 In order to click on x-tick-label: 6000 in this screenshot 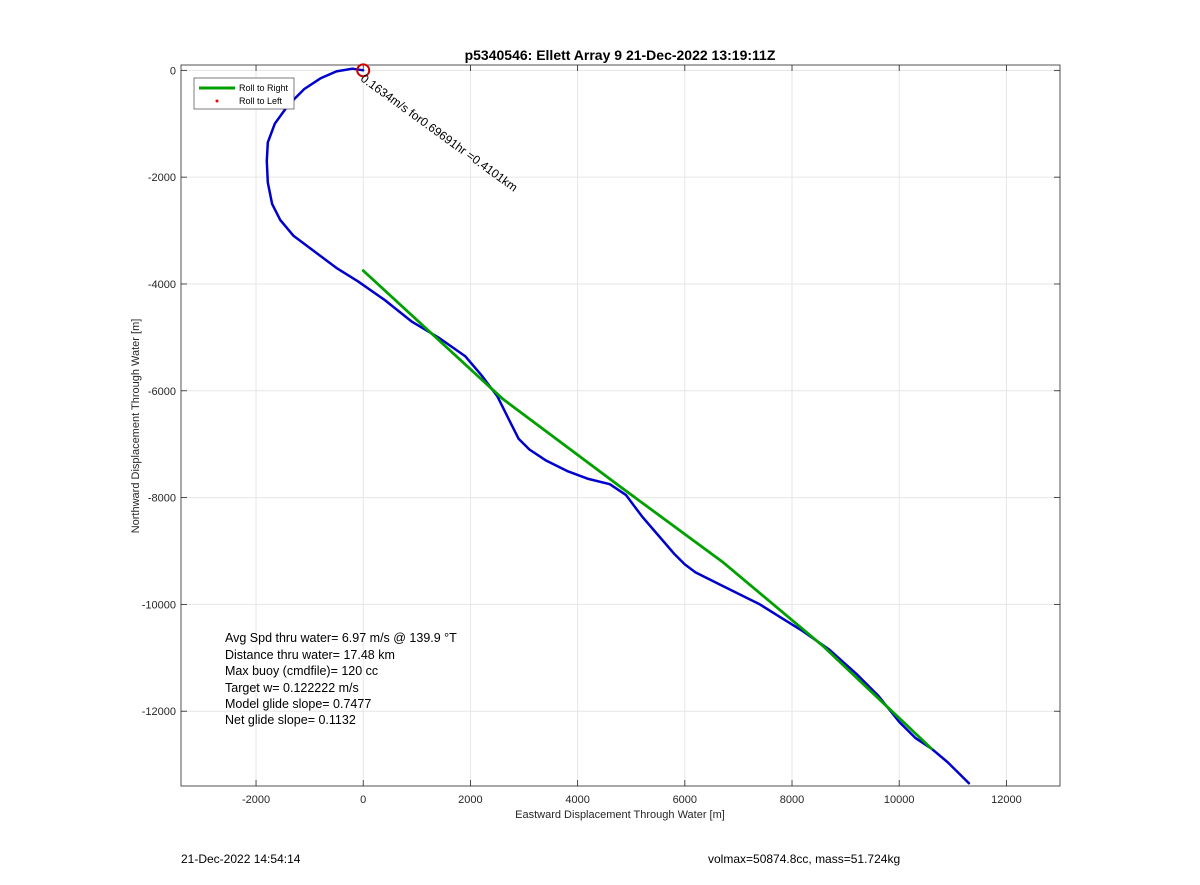, I will do `click(685, 800)`.